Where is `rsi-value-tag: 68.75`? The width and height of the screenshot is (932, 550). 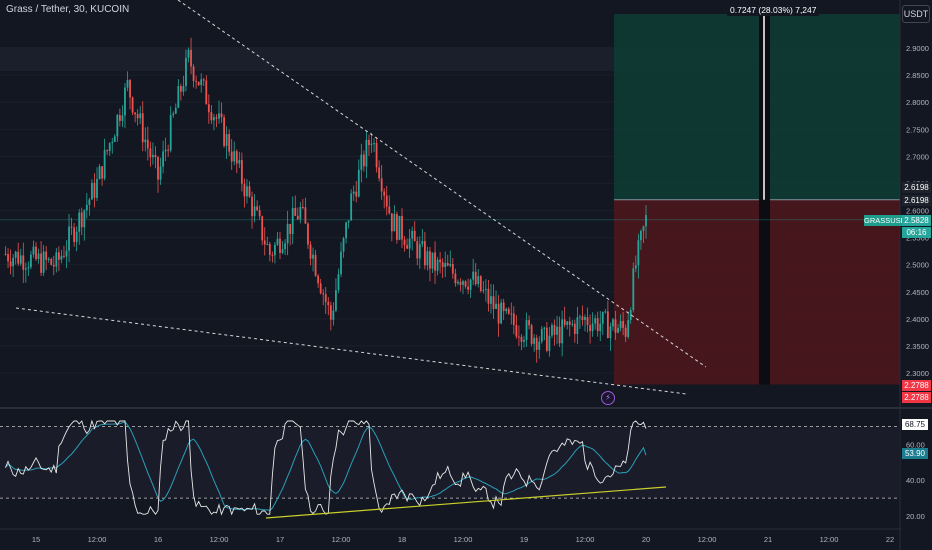 rsi-value-tag: 68.75 is located at coordinates (915, 424).